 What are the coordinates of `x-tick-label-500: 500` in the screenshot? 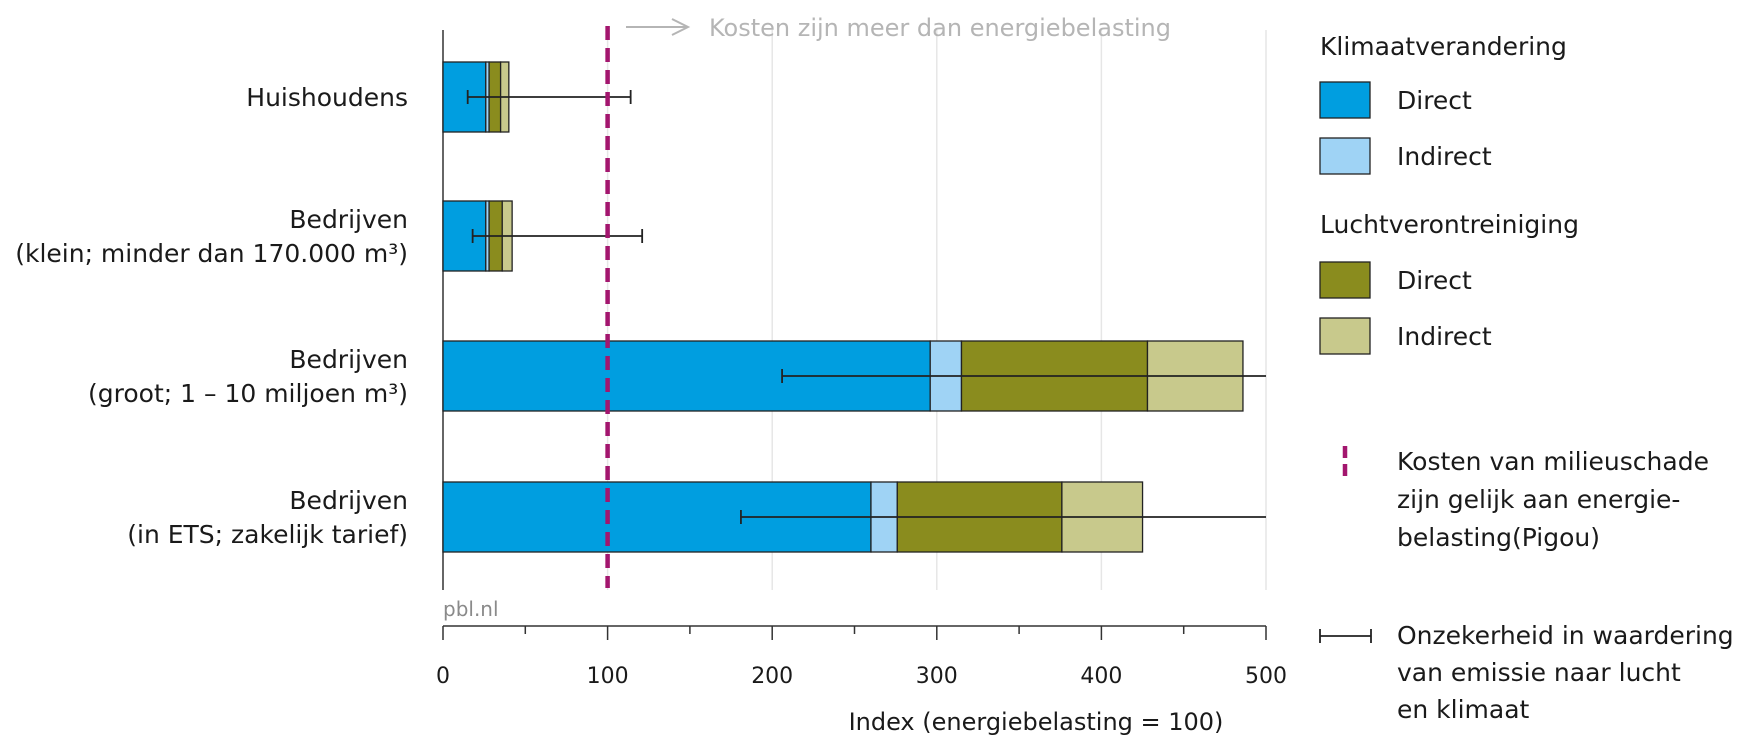 It's located at (1266, 676).